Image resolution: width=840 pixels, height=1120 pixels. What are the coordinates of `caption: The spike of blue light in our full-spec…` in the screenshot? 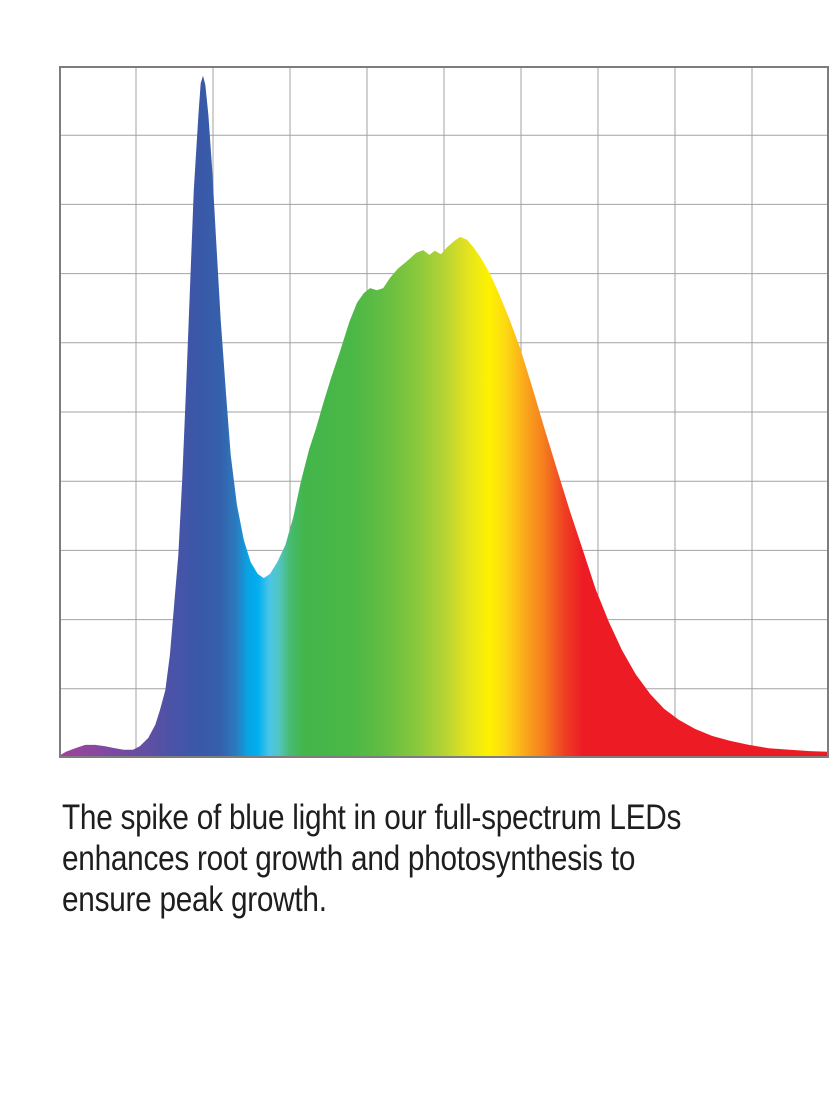 It's located at (371, 858).